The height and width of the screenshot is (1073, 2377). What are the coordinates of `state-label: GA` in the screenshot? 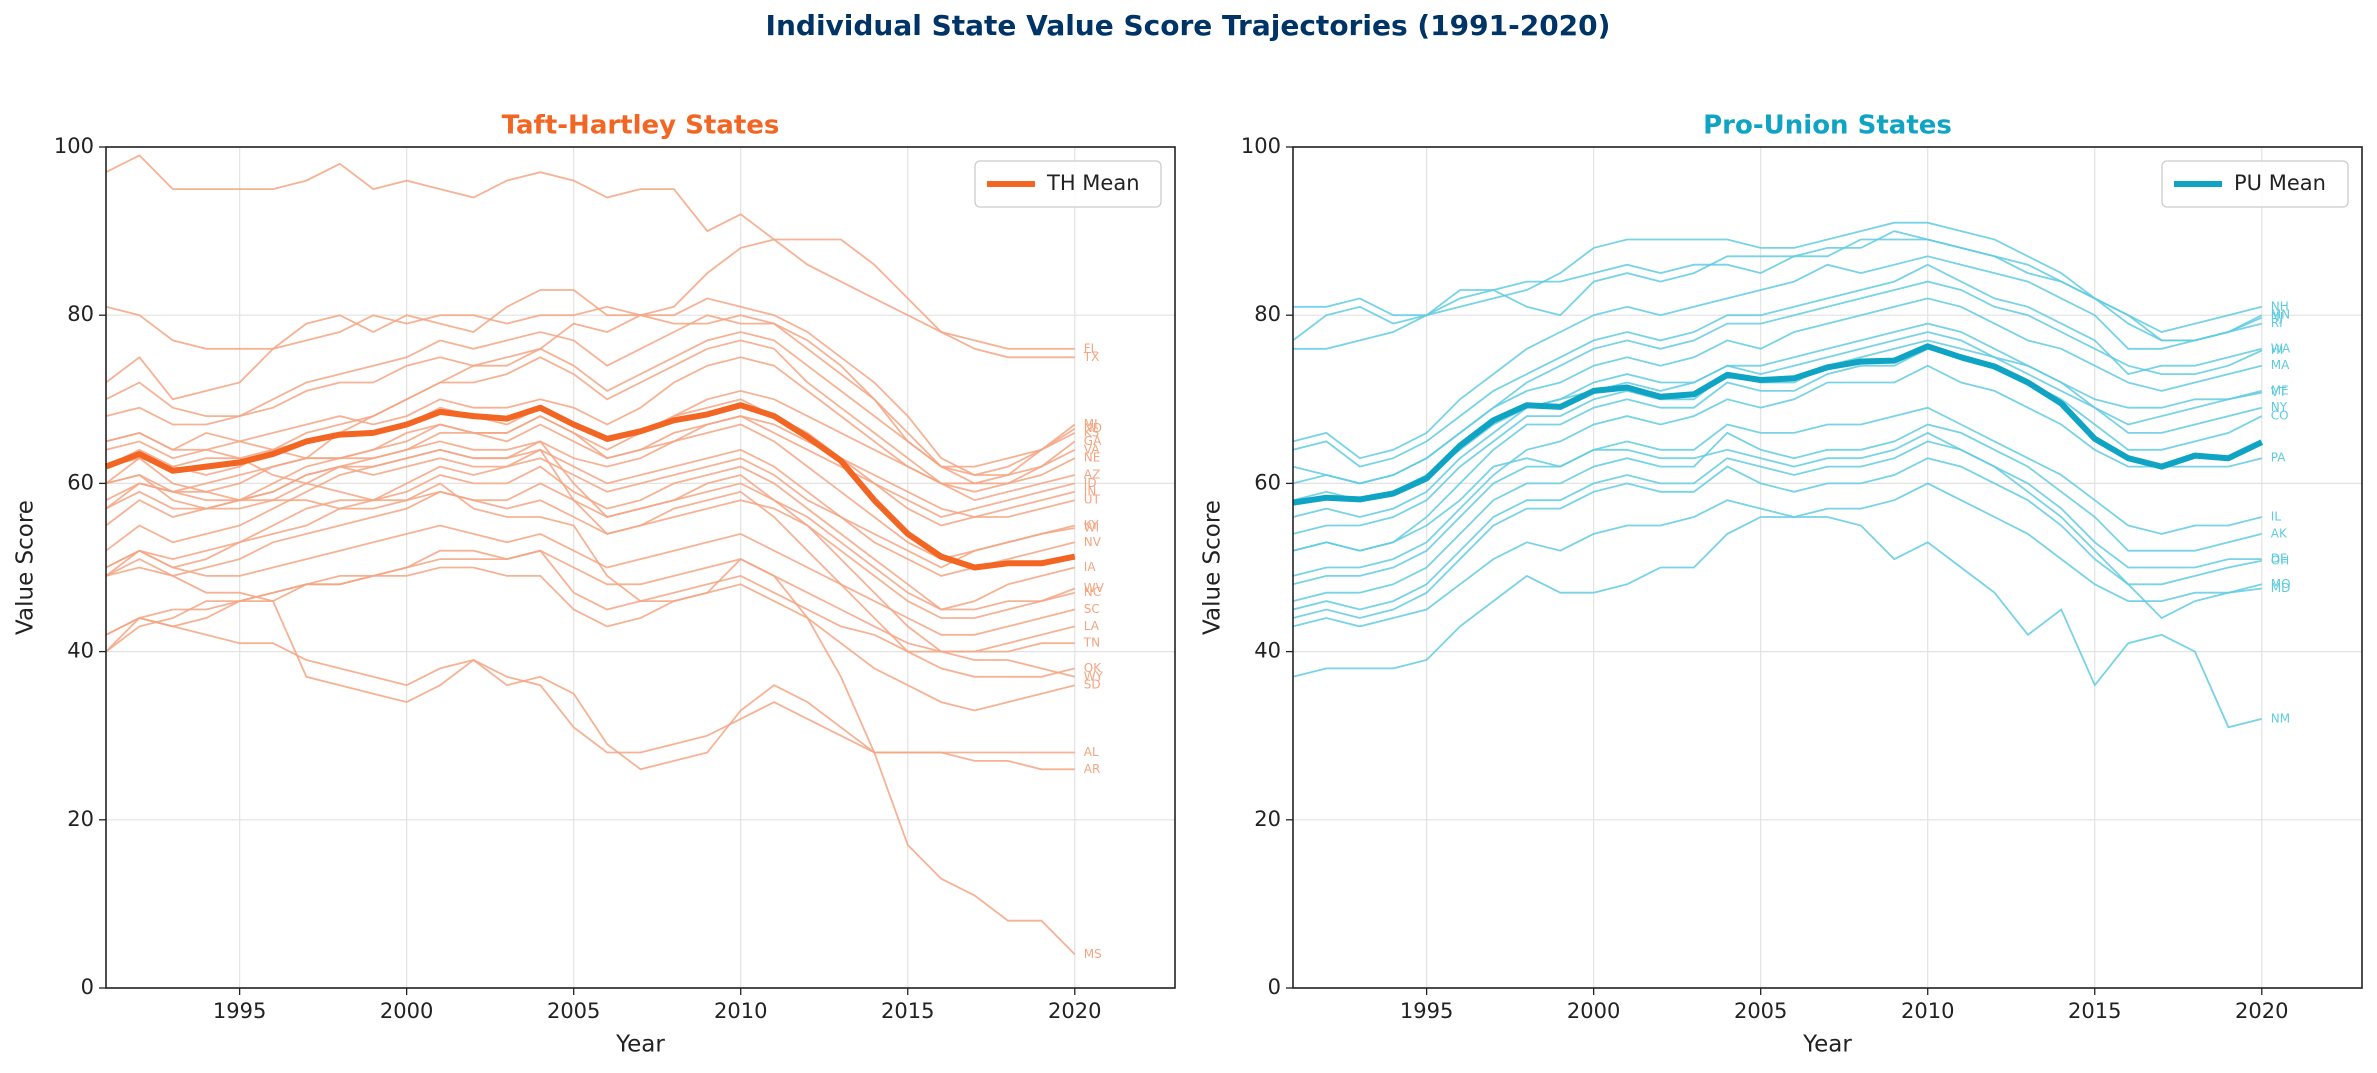 It's located at (1093, 441).